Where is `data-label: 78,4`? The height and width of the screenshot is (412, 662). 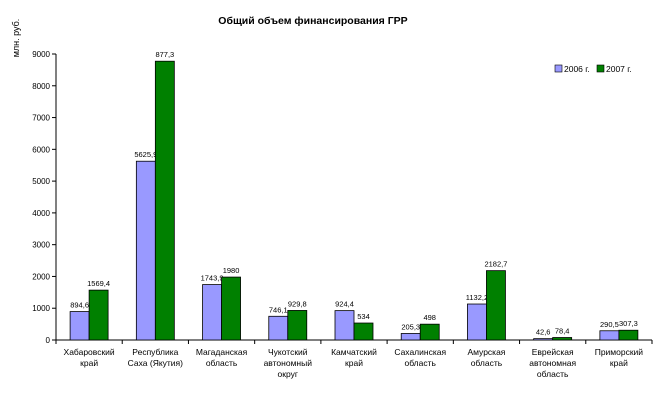 data-label: 78,4 is located at coordinates (562, 331).